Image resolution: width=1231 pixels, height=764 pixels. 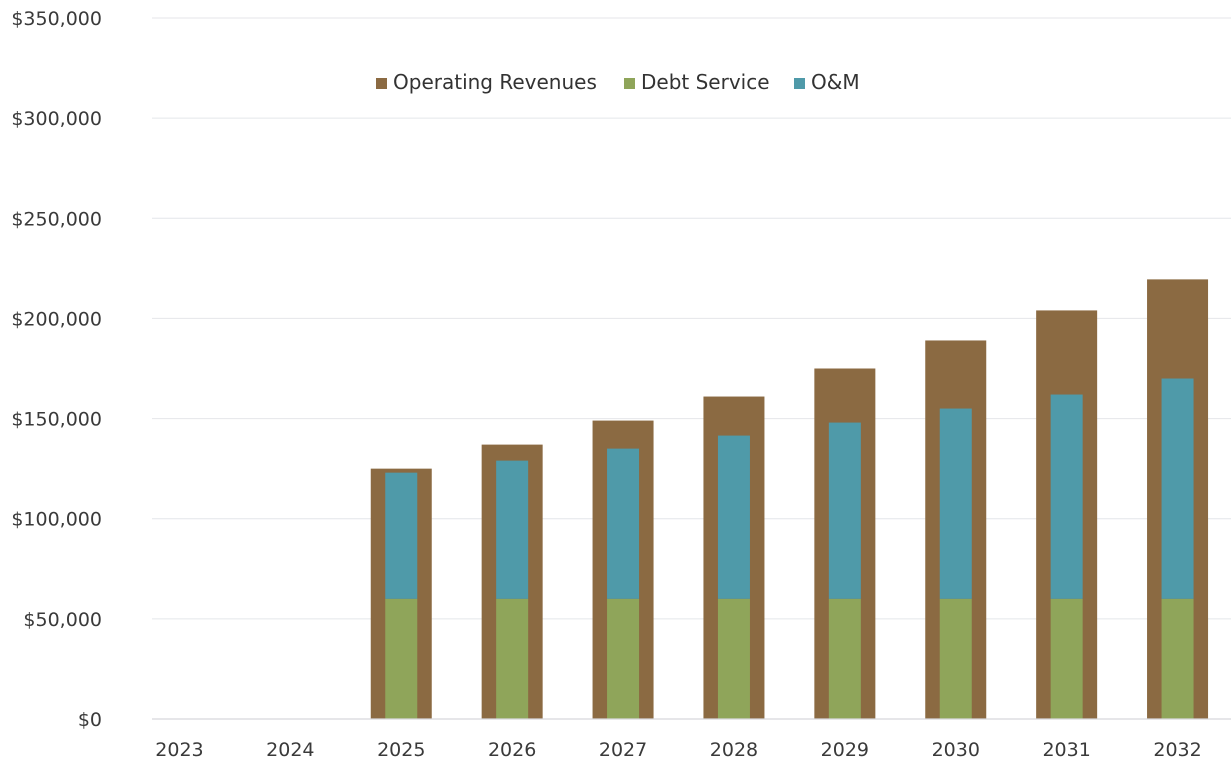 I want to click on legend: Operating Revenues Debt Service O&M, so click(x=618, y=82).